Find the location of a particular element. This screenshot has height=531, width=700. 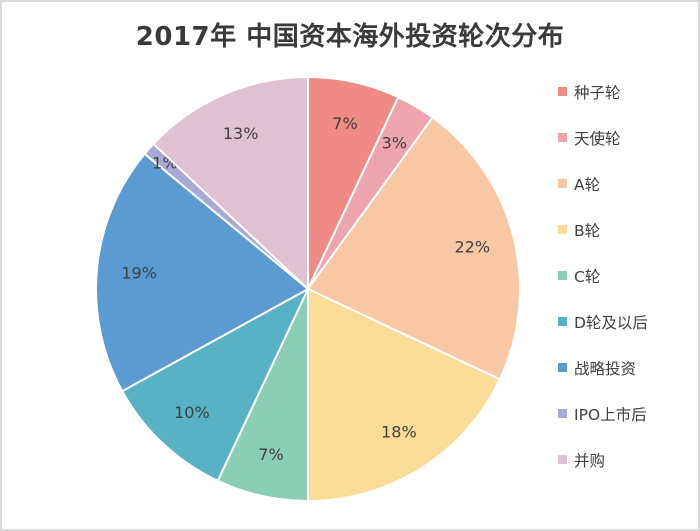

slice-data-label: 10% is located at coordinates (192, 412).